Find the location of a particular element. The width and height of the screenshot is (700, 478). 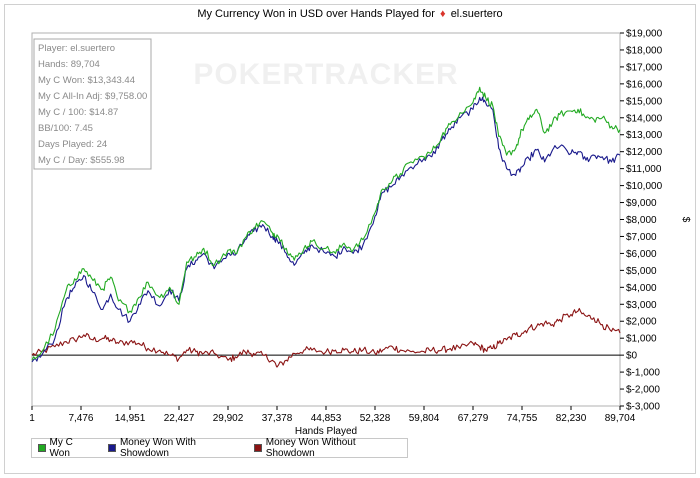

y-tick-label: $18,000 is located at coordinates (644, 50).